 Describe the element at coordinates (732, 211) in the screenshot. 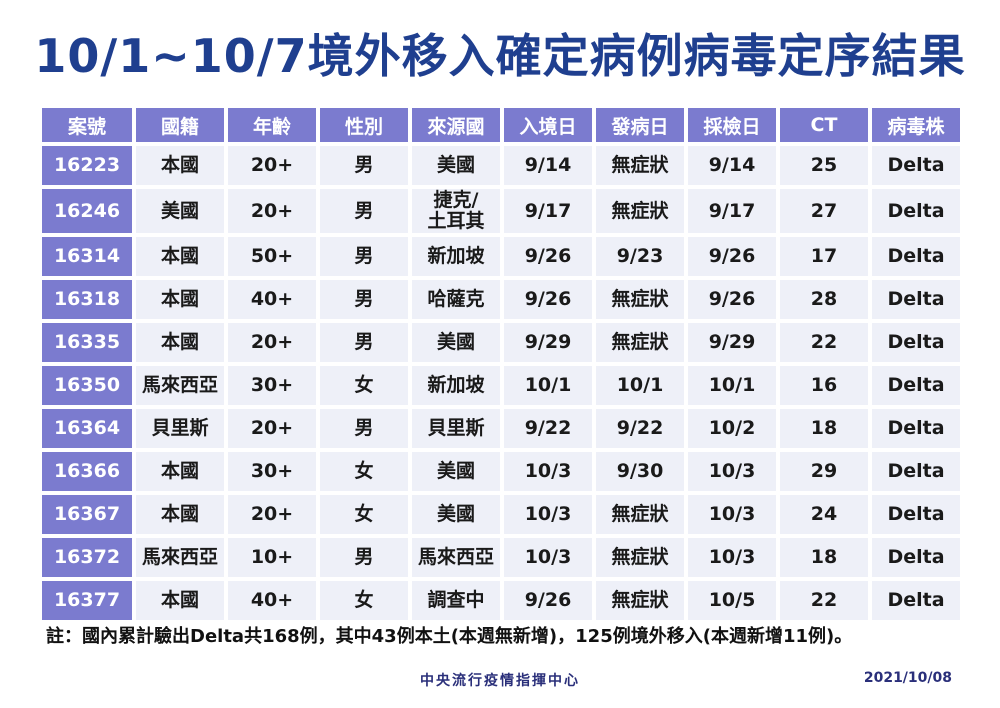

I see `cell-sampling-date: 9/17` at that location.